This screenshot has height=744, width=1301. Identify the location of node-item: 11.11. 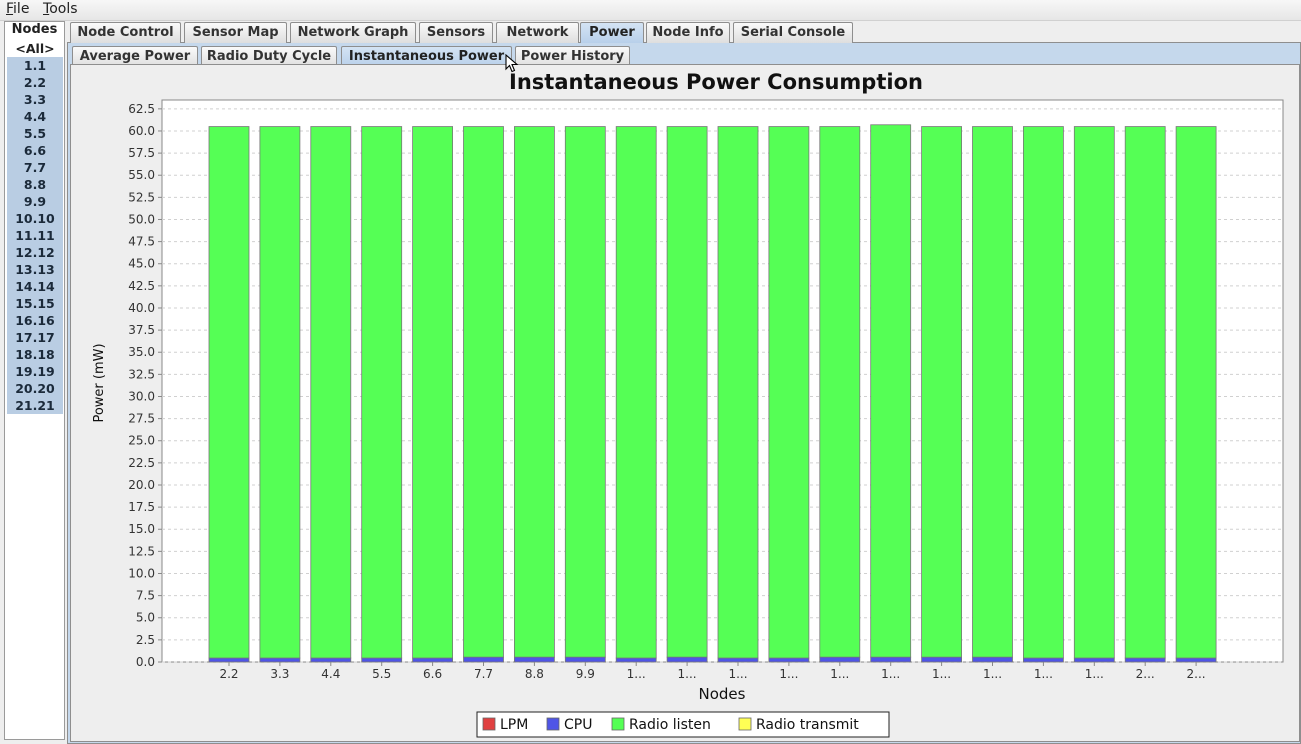
(35, 235).